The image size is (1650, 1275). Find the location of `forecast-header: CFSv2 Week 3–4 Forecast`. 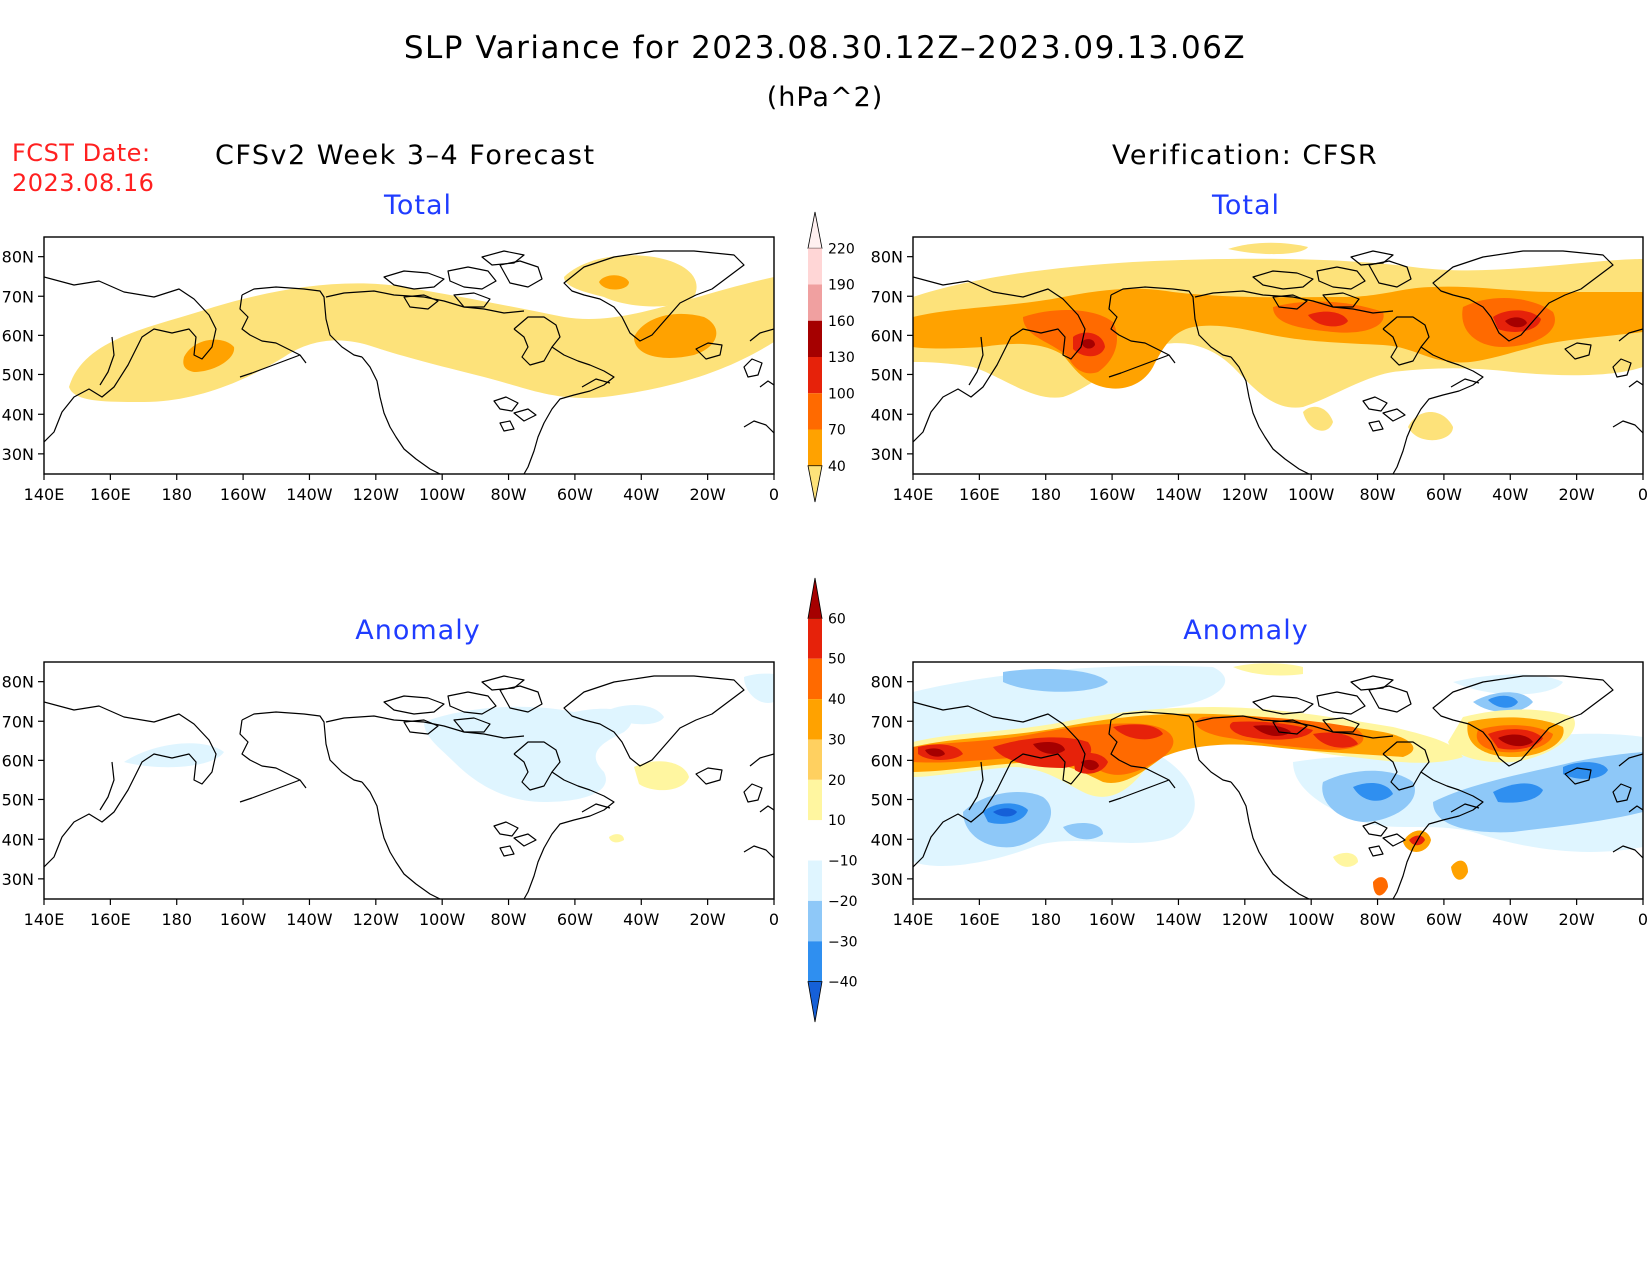

forecast-header: CFSv2 Week 3–4 Forecast is located at coordinates (405, 155).